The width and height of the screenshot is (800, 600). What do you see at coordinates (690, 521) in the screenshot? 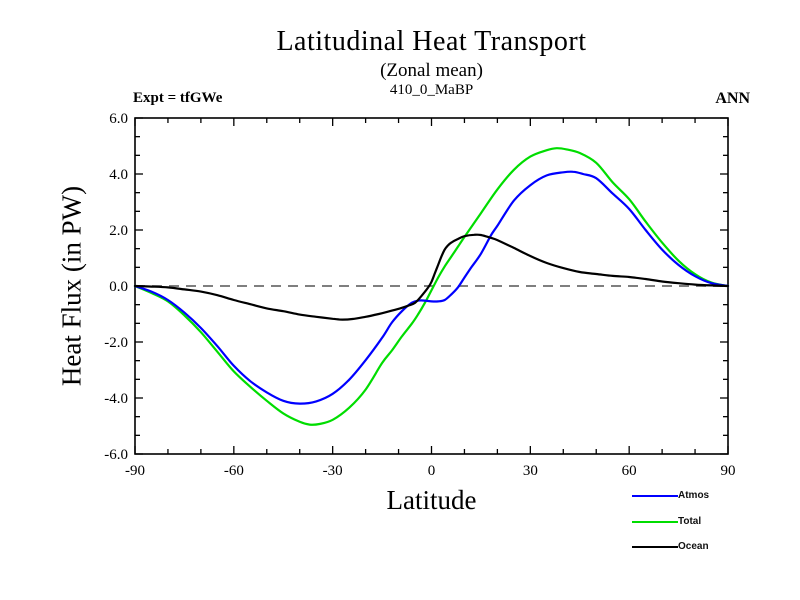
I see `legend-label-total: Total` at bounding box center [690, 521].